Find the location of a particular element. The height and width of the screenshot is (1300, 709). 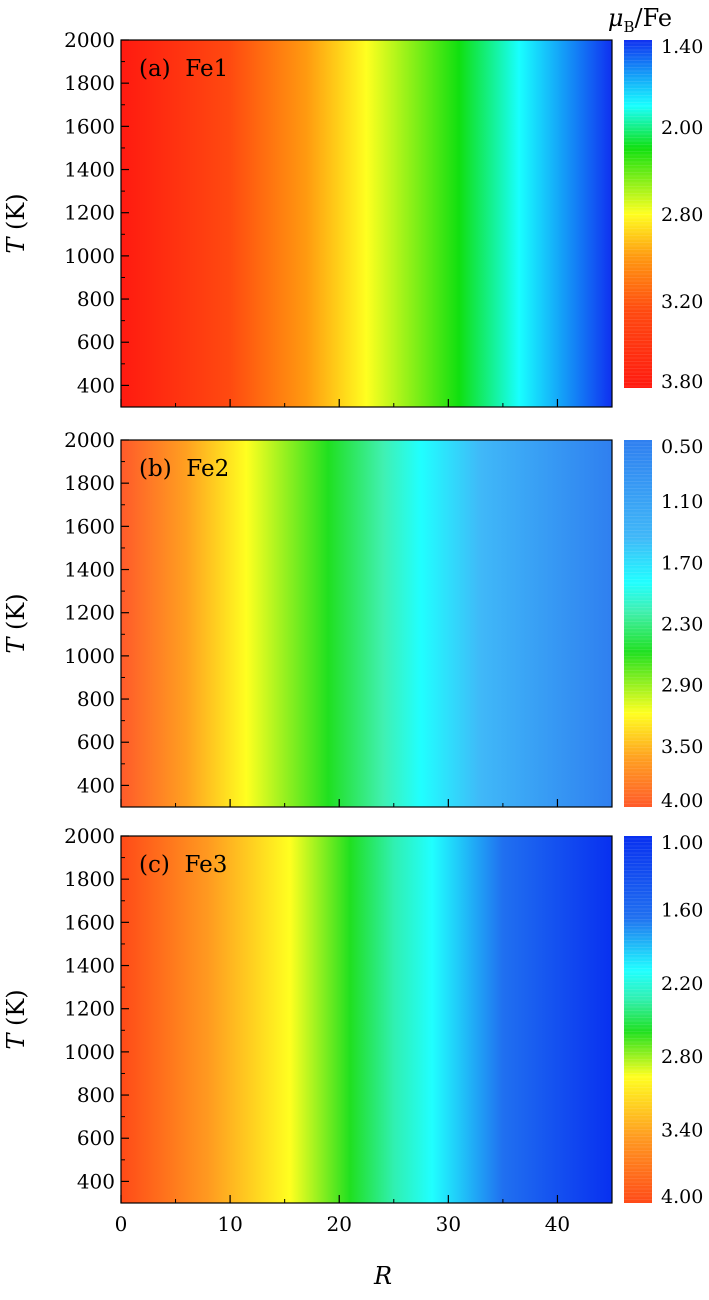

panel-label: (c) Fe3 is located at coordinates (183, 865).